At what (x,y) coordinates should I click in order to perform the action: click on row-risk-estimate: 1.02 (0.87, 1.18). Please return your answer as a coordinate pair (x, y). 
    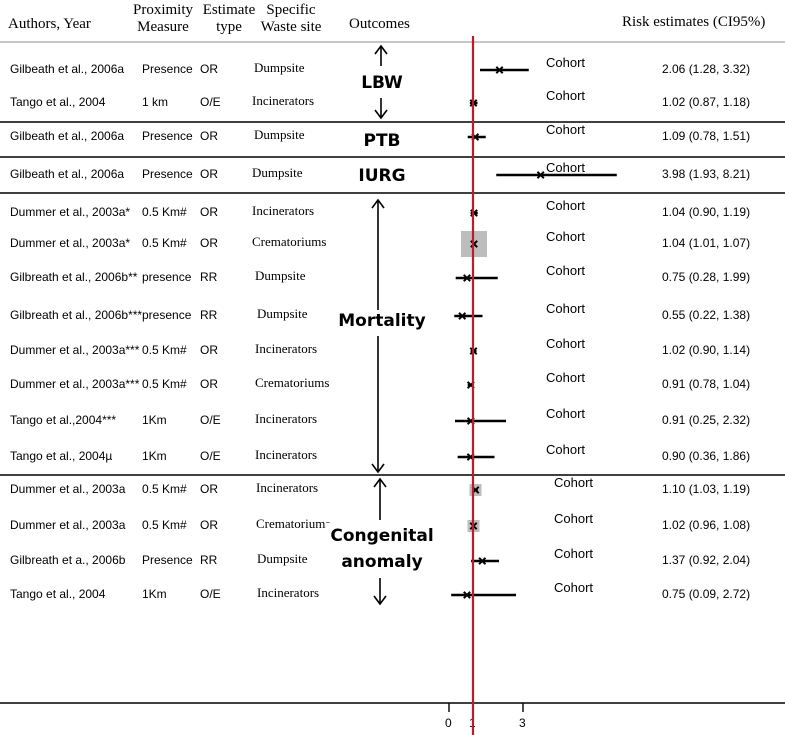
    Looking at the image, I should click on (706, 102).